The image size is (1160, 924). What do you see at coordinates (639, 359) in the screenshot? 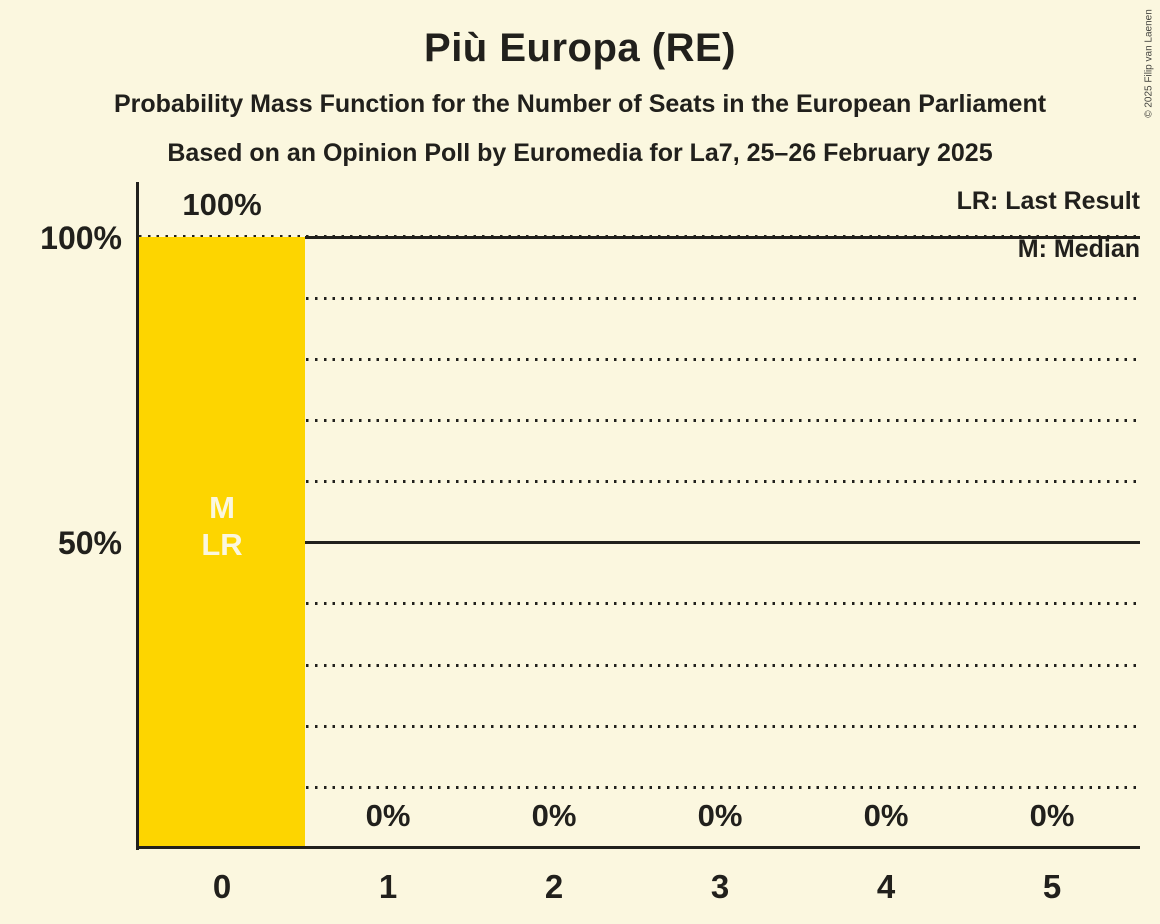
I see `gridline-80pct` at bounding box center [639, 359].